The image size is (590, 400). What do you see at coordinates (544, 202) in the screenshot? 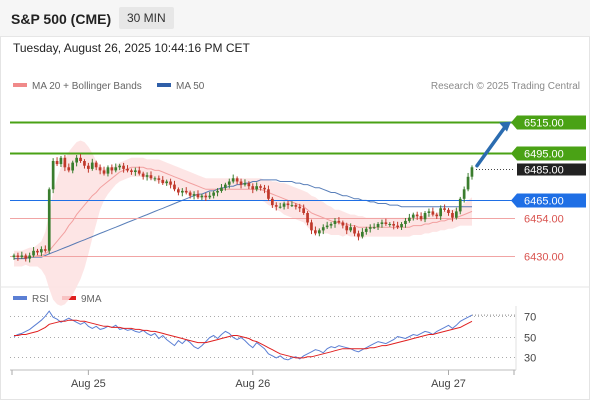
I see `level-label-2: 6465.00` at bounding box center [544, 202].